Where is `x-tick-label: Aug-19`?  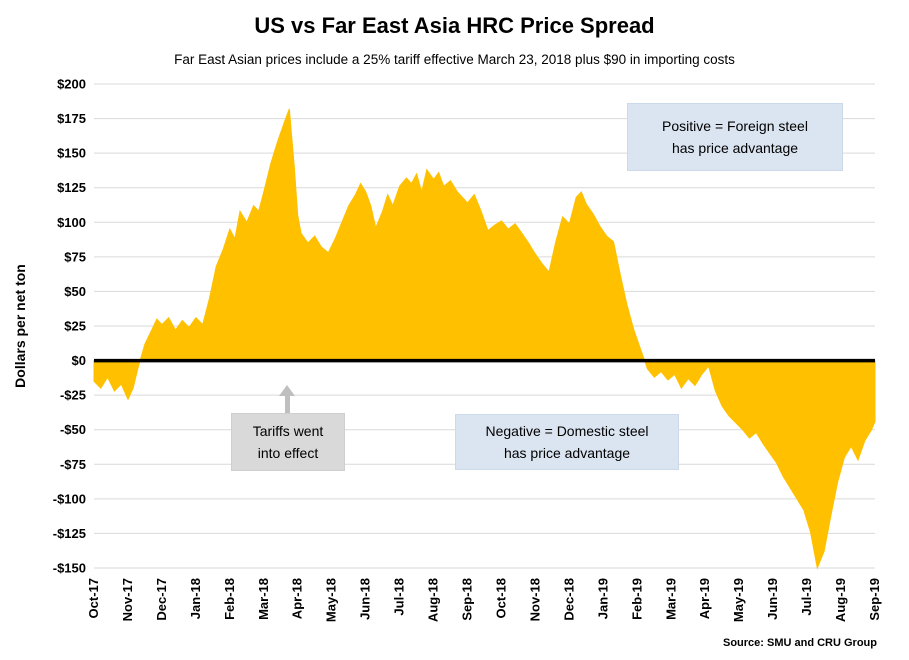
x-tick-label: Aug-19 is located at coordinates (840, 600).